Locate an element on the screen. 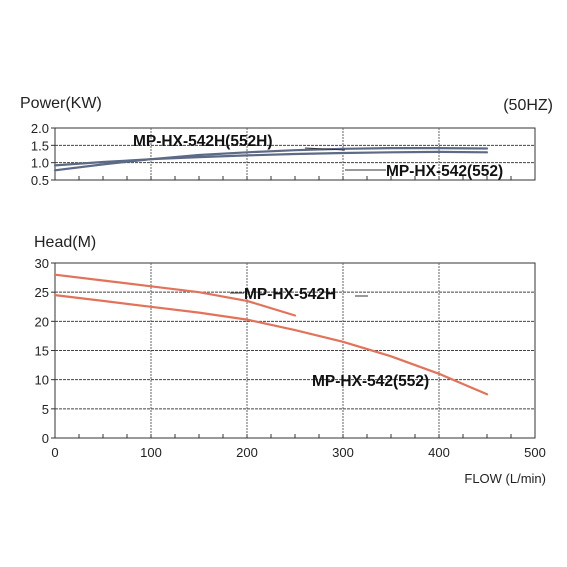 The height and width of the screenshot is (567, 567). y-tick-label: 5 is located at coordinates (45, 409).